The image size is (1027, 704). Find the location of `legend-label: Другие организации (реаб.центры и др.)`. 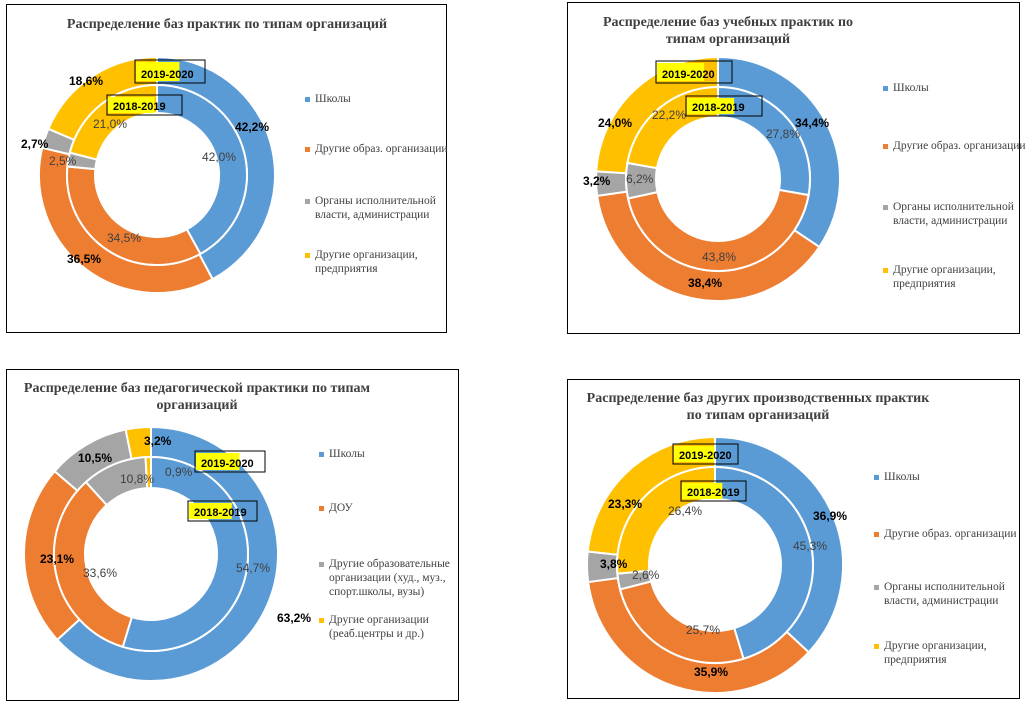

legend-label: Другие организации (реаб.центры и др.) is located at coordinates (379, 627).